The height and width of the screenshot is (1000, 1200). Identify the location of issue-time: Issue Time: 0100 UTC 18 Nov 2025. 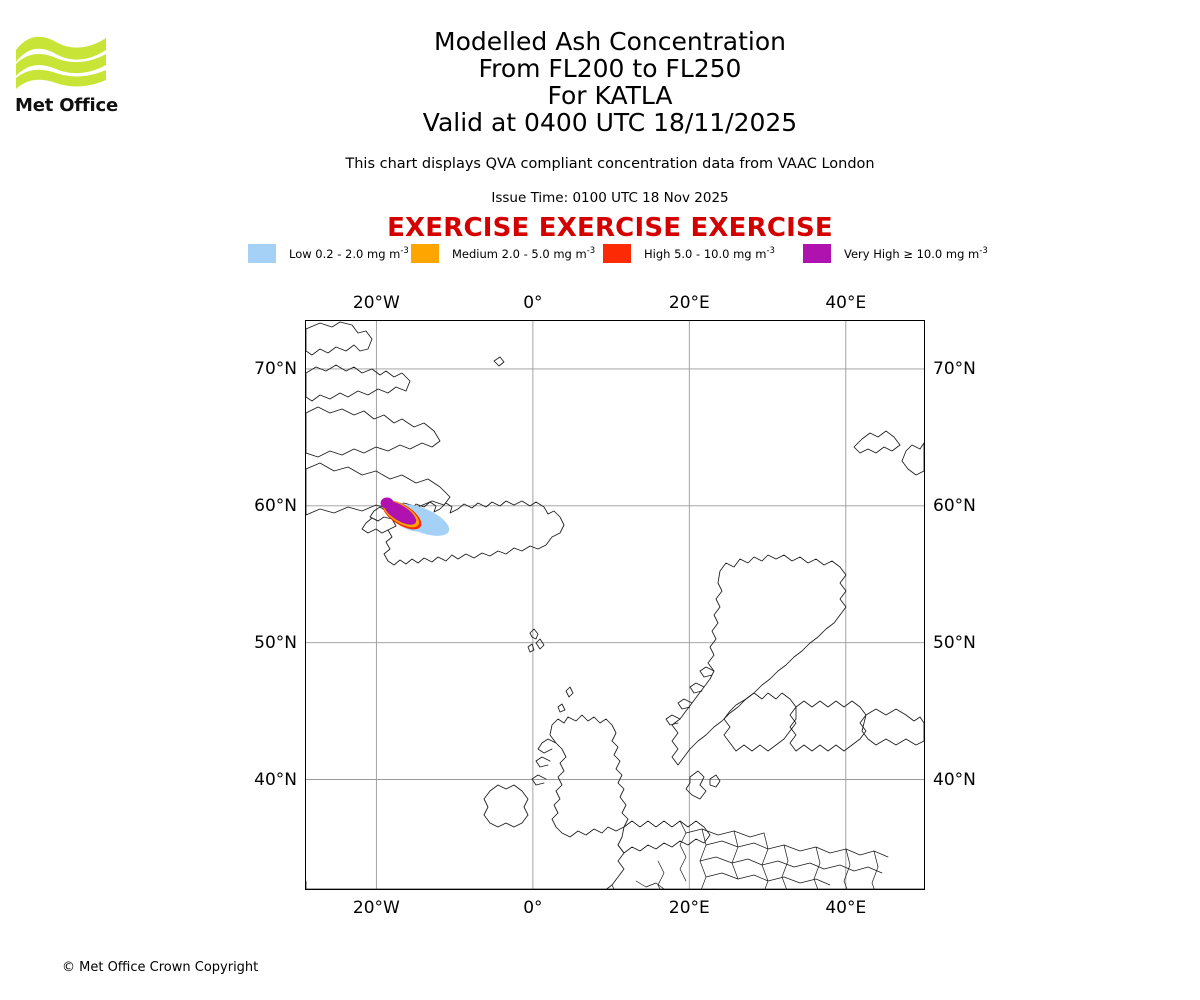
(610, 198).